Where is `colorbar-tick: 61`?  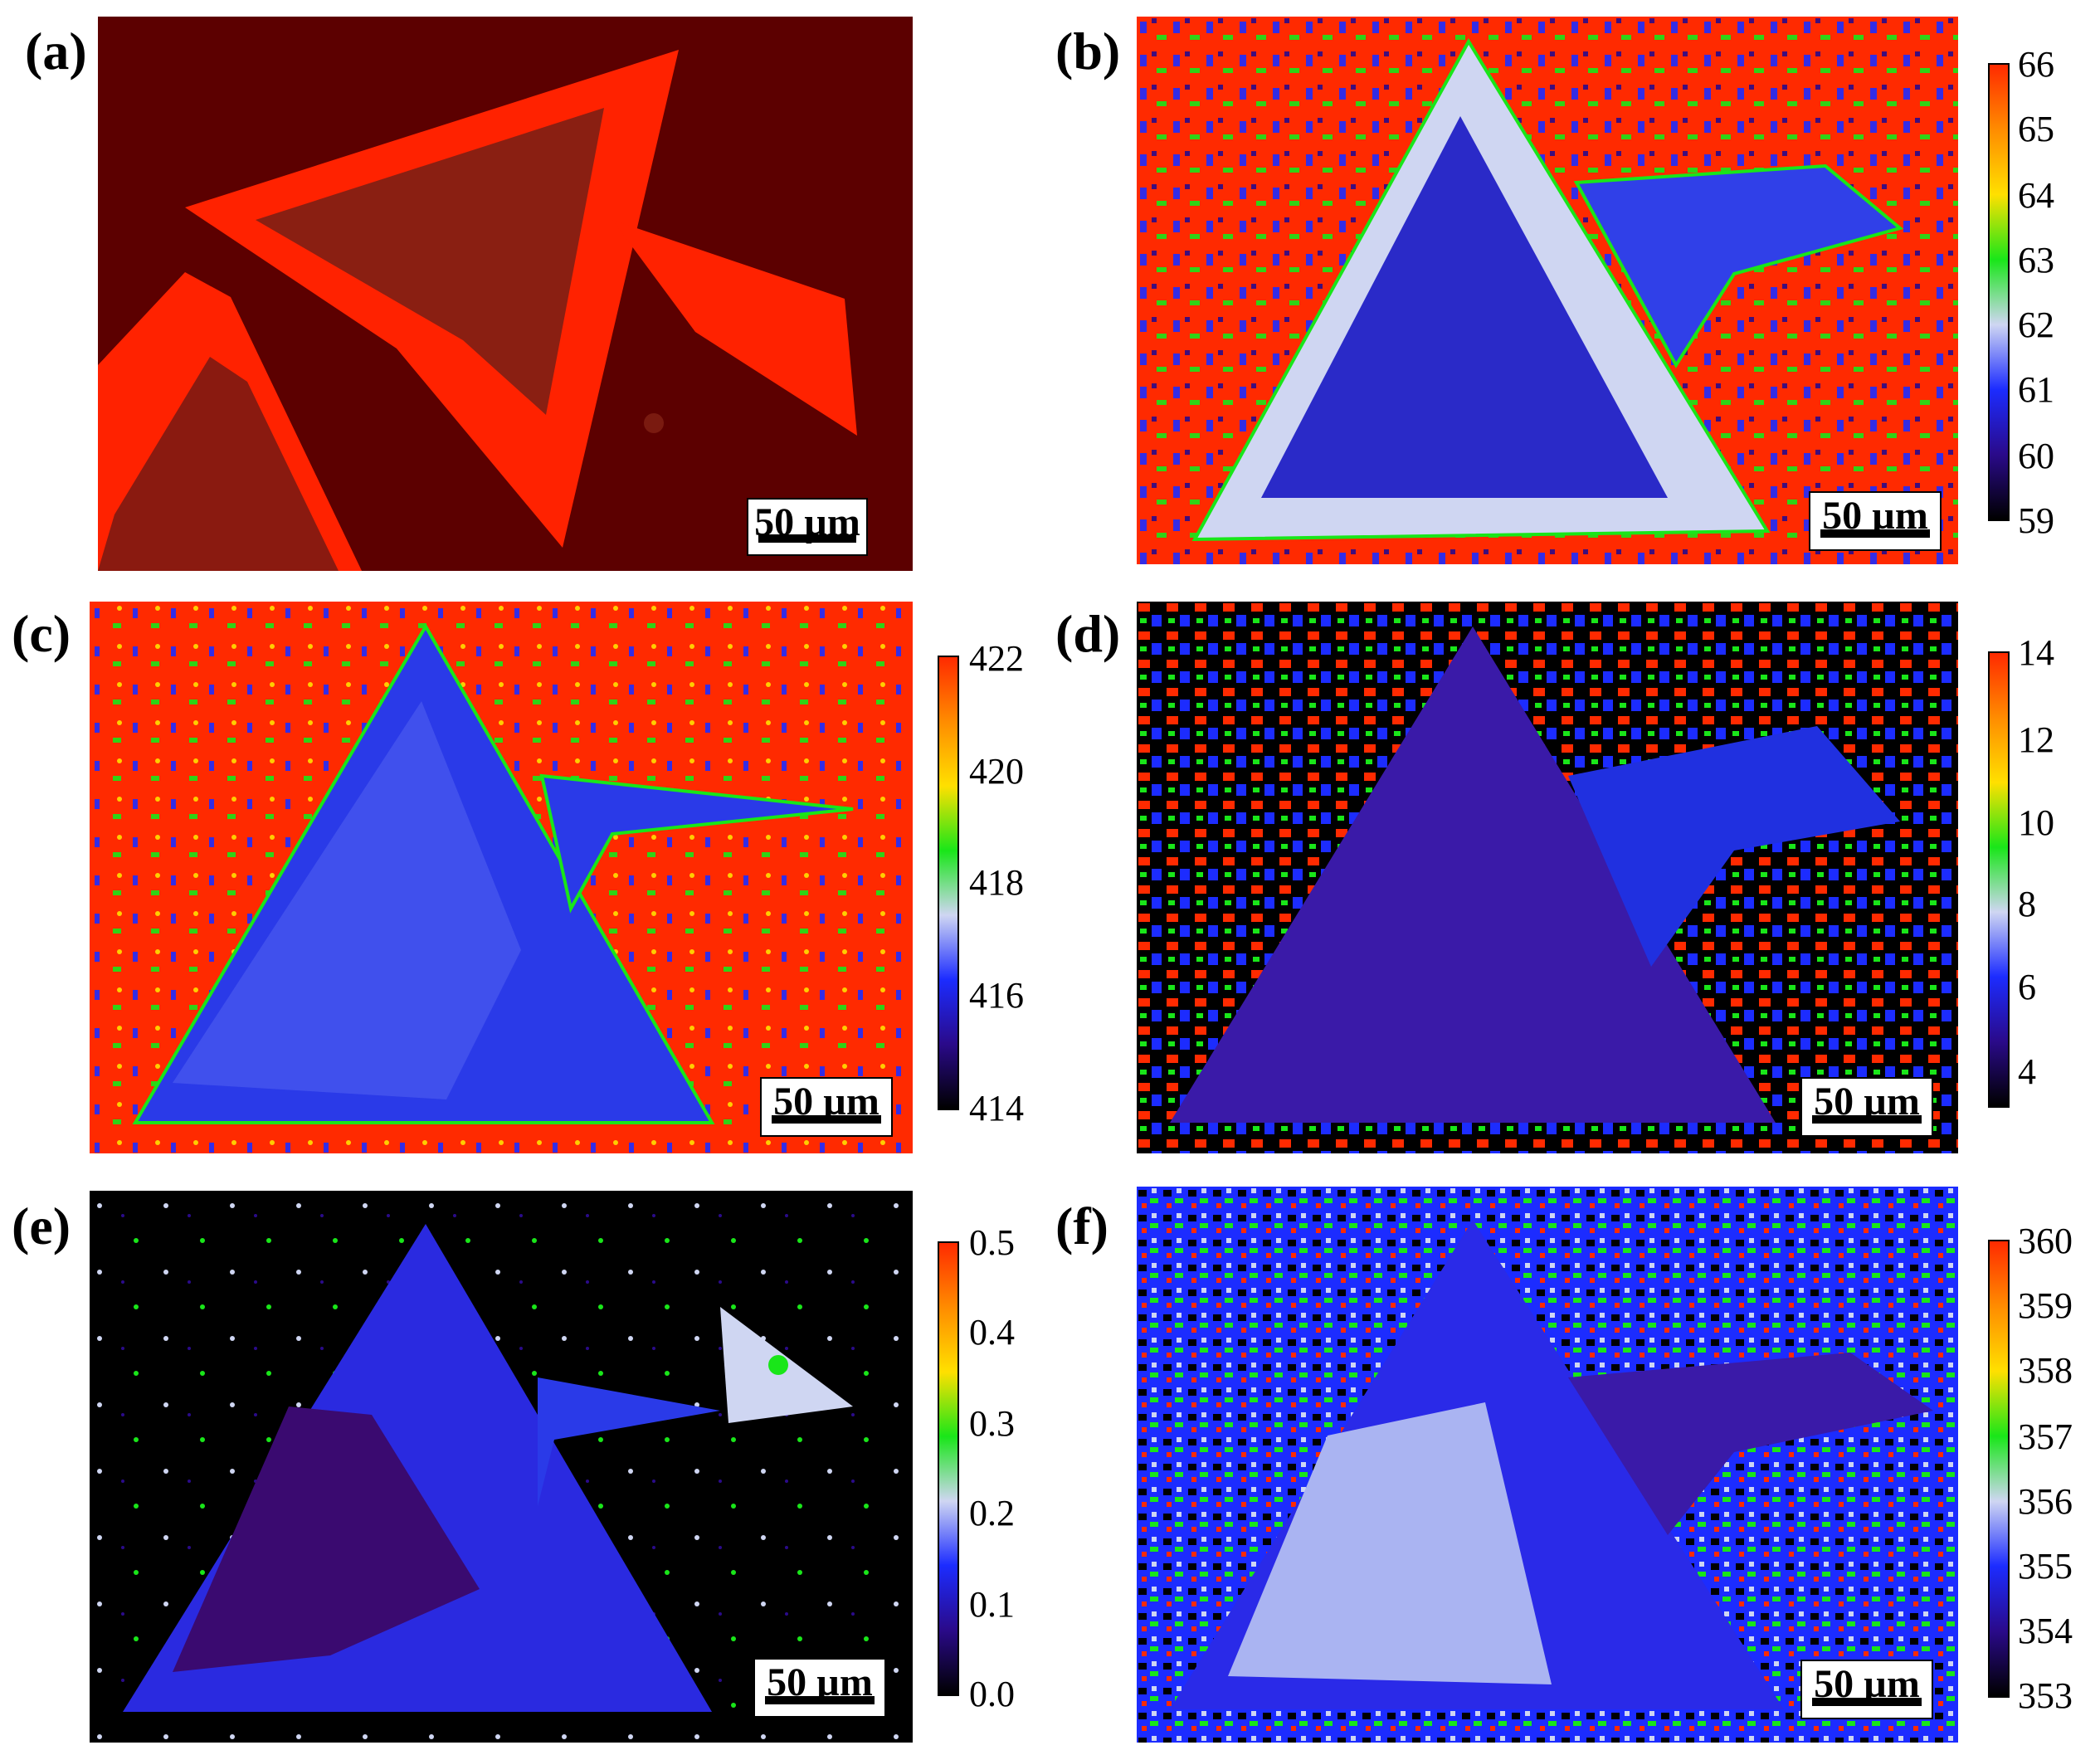 colorbar-tick: 61 is located at coordinates (2036, 389).